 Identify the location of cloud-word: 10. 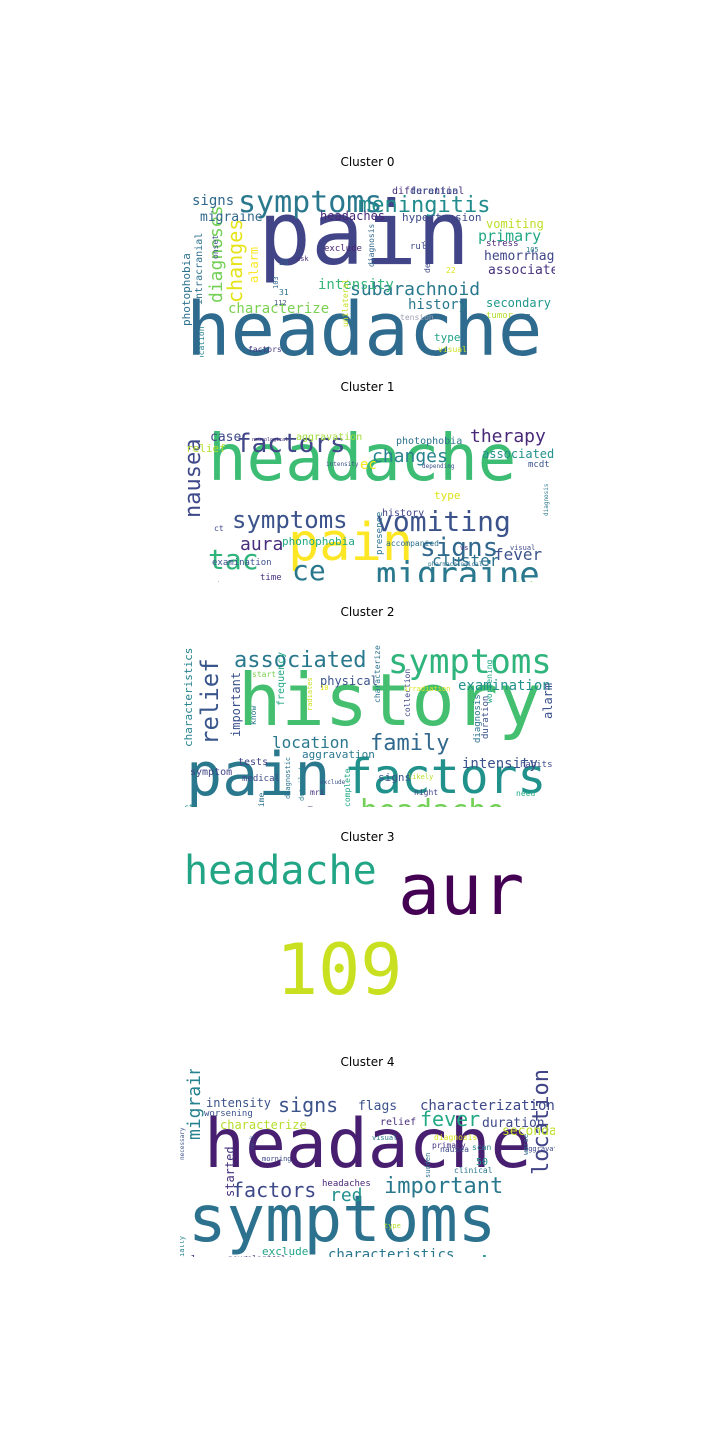
(324, 688).